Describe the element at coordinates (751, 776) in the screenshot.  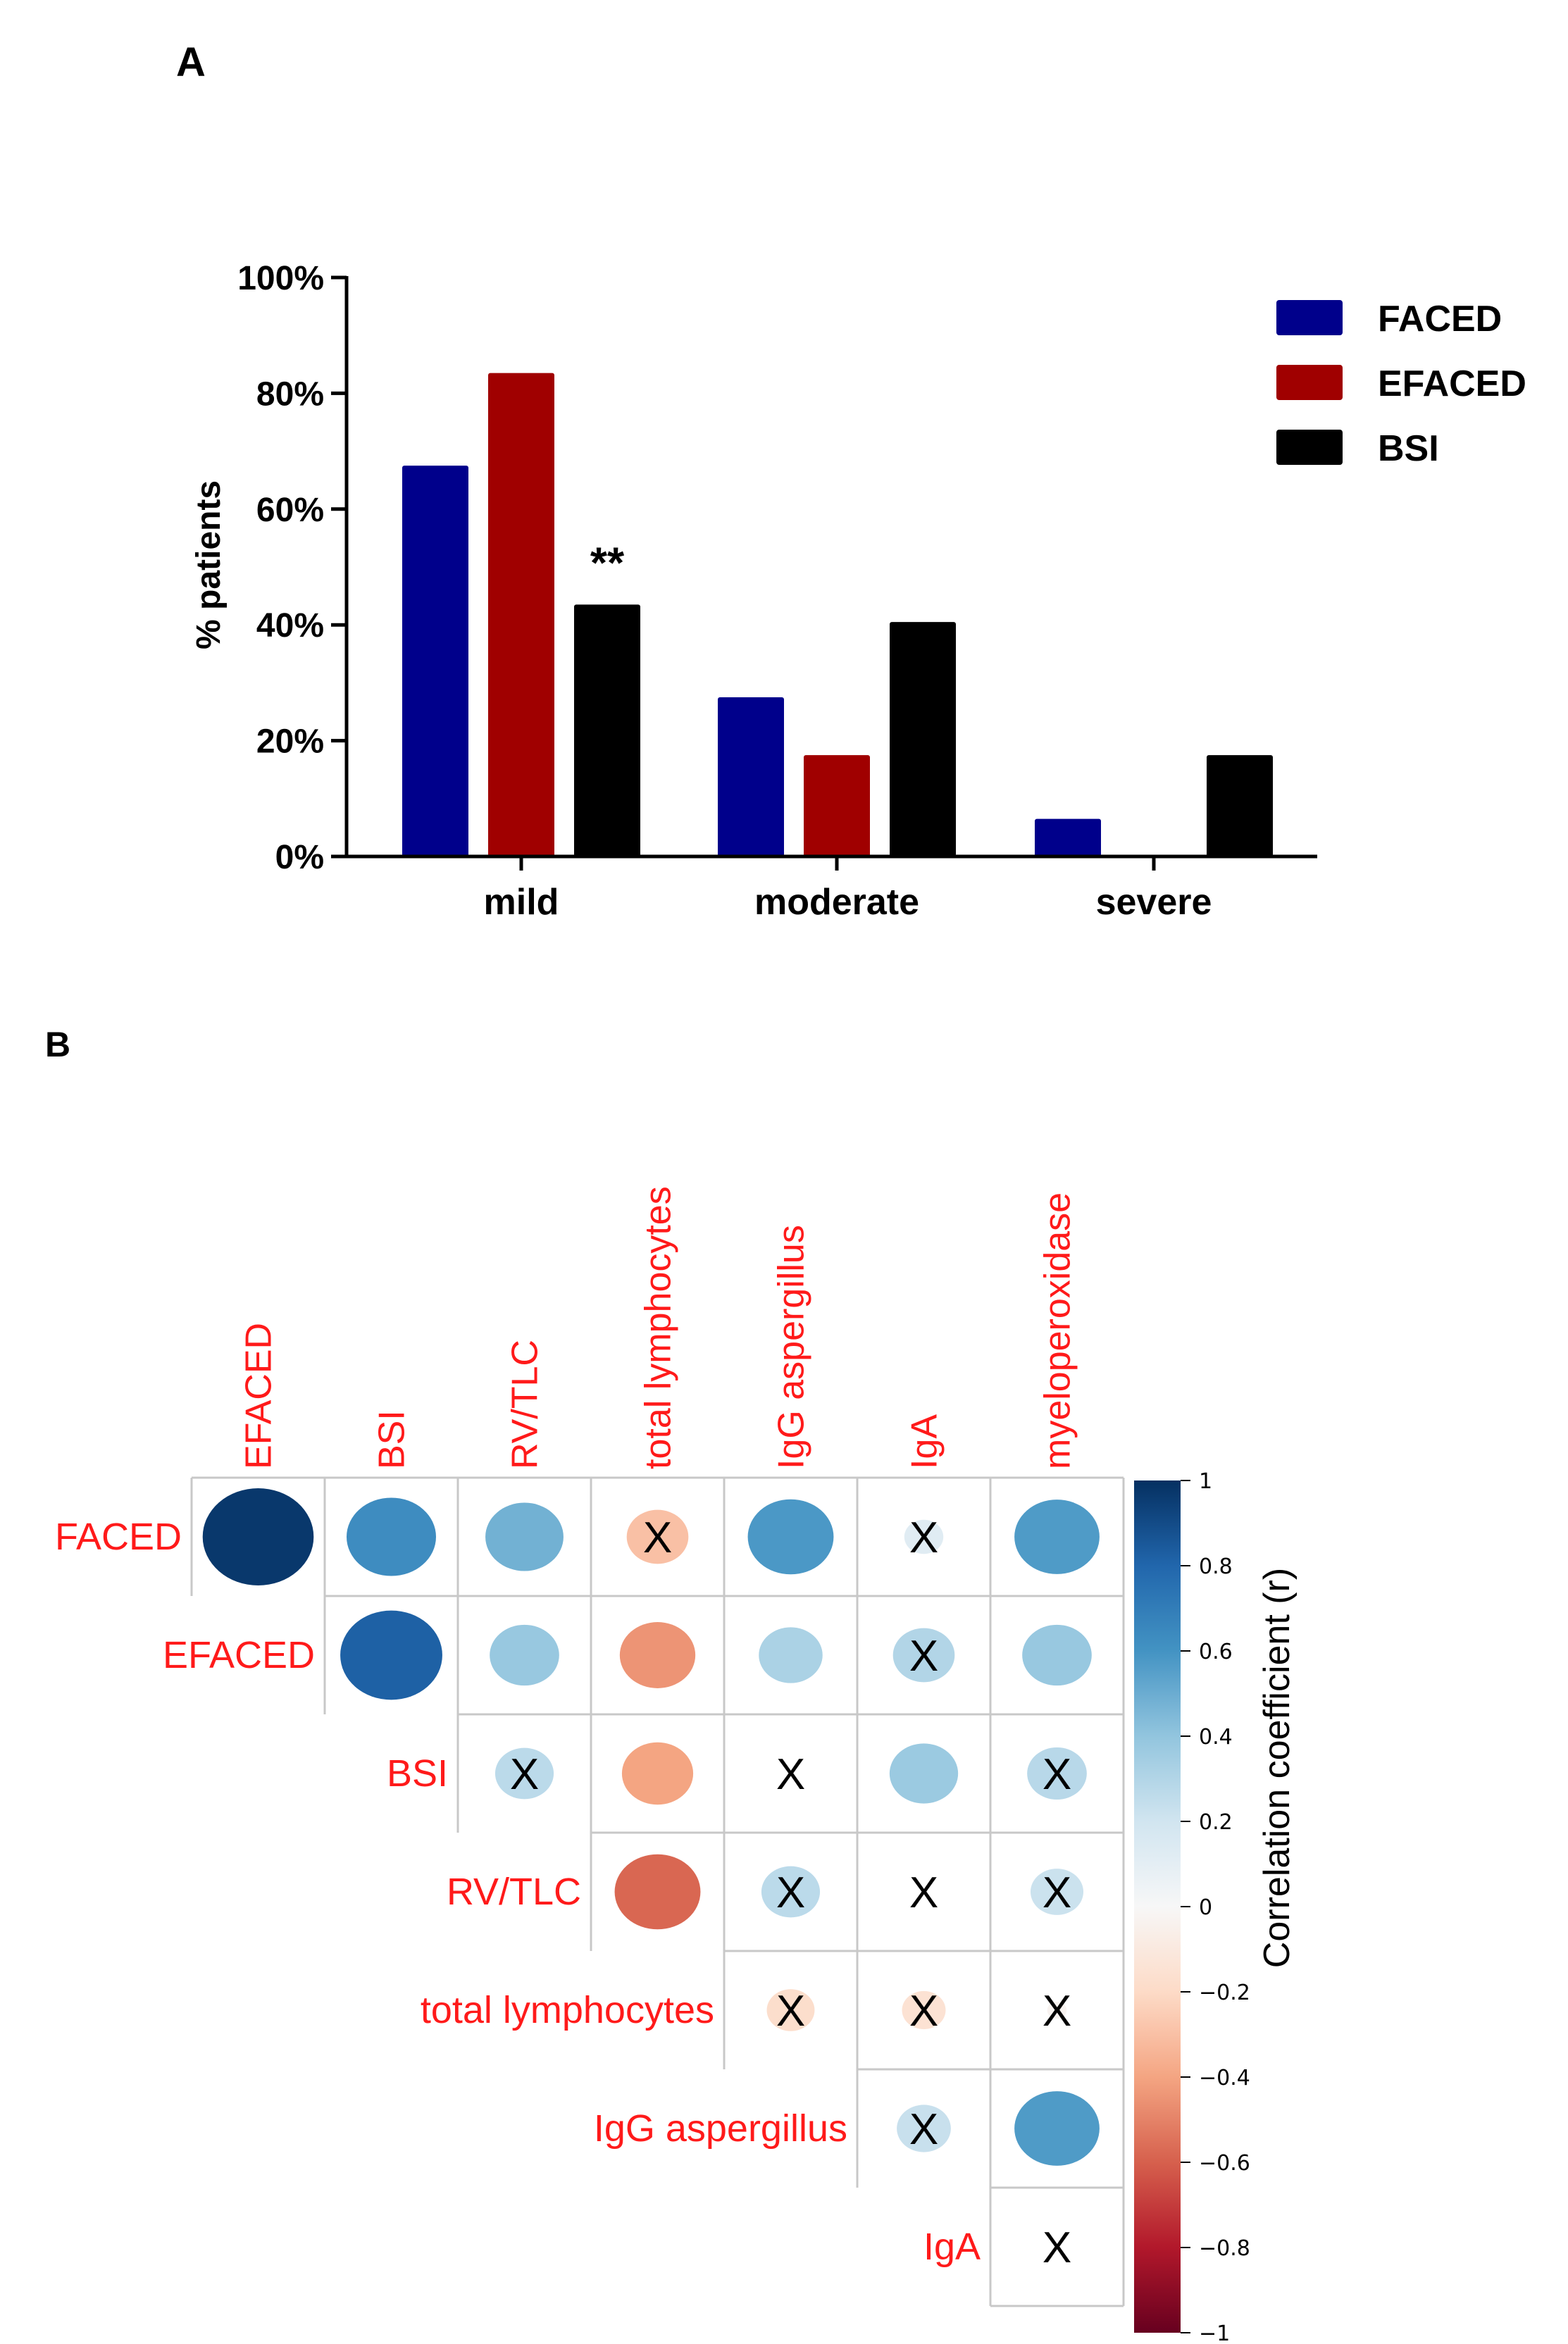
I see `bar-faced-moderate` at that location.